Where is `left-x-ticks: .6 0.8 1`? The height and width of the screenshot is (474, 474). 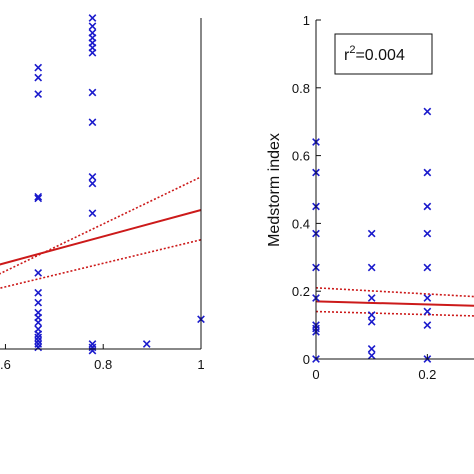
left-x-ticks: .6 0.8 1 is located at coordinates (102, 358).